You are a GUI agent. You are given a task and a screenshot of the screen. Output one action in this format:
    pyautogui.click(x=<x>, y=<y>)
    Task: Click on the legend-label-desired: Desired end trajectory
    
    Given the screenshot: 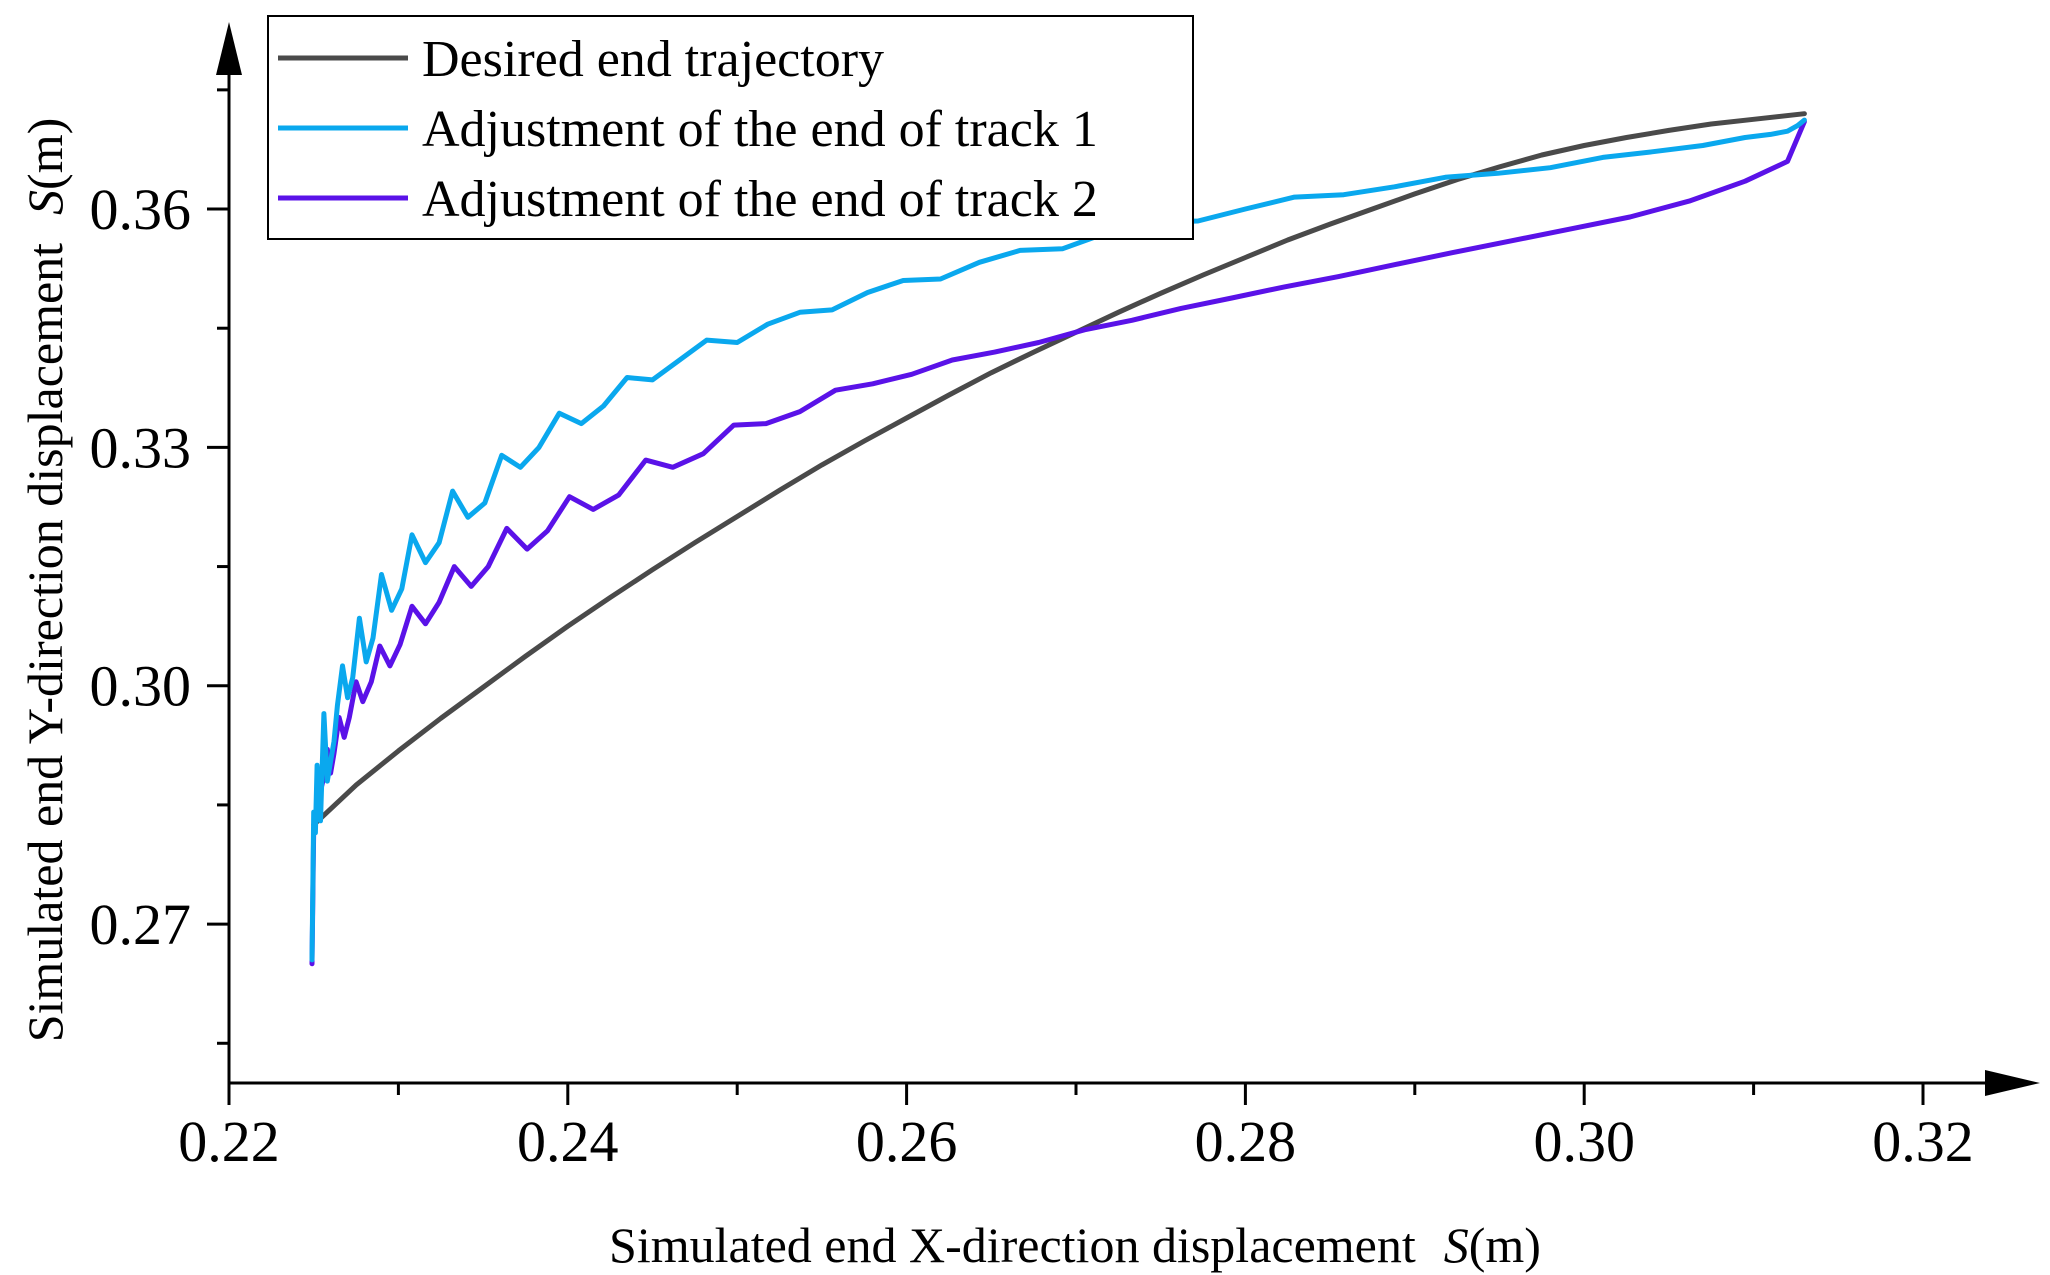 What is the action you would take?
    pyautogui.click(x=653, y=59)
    